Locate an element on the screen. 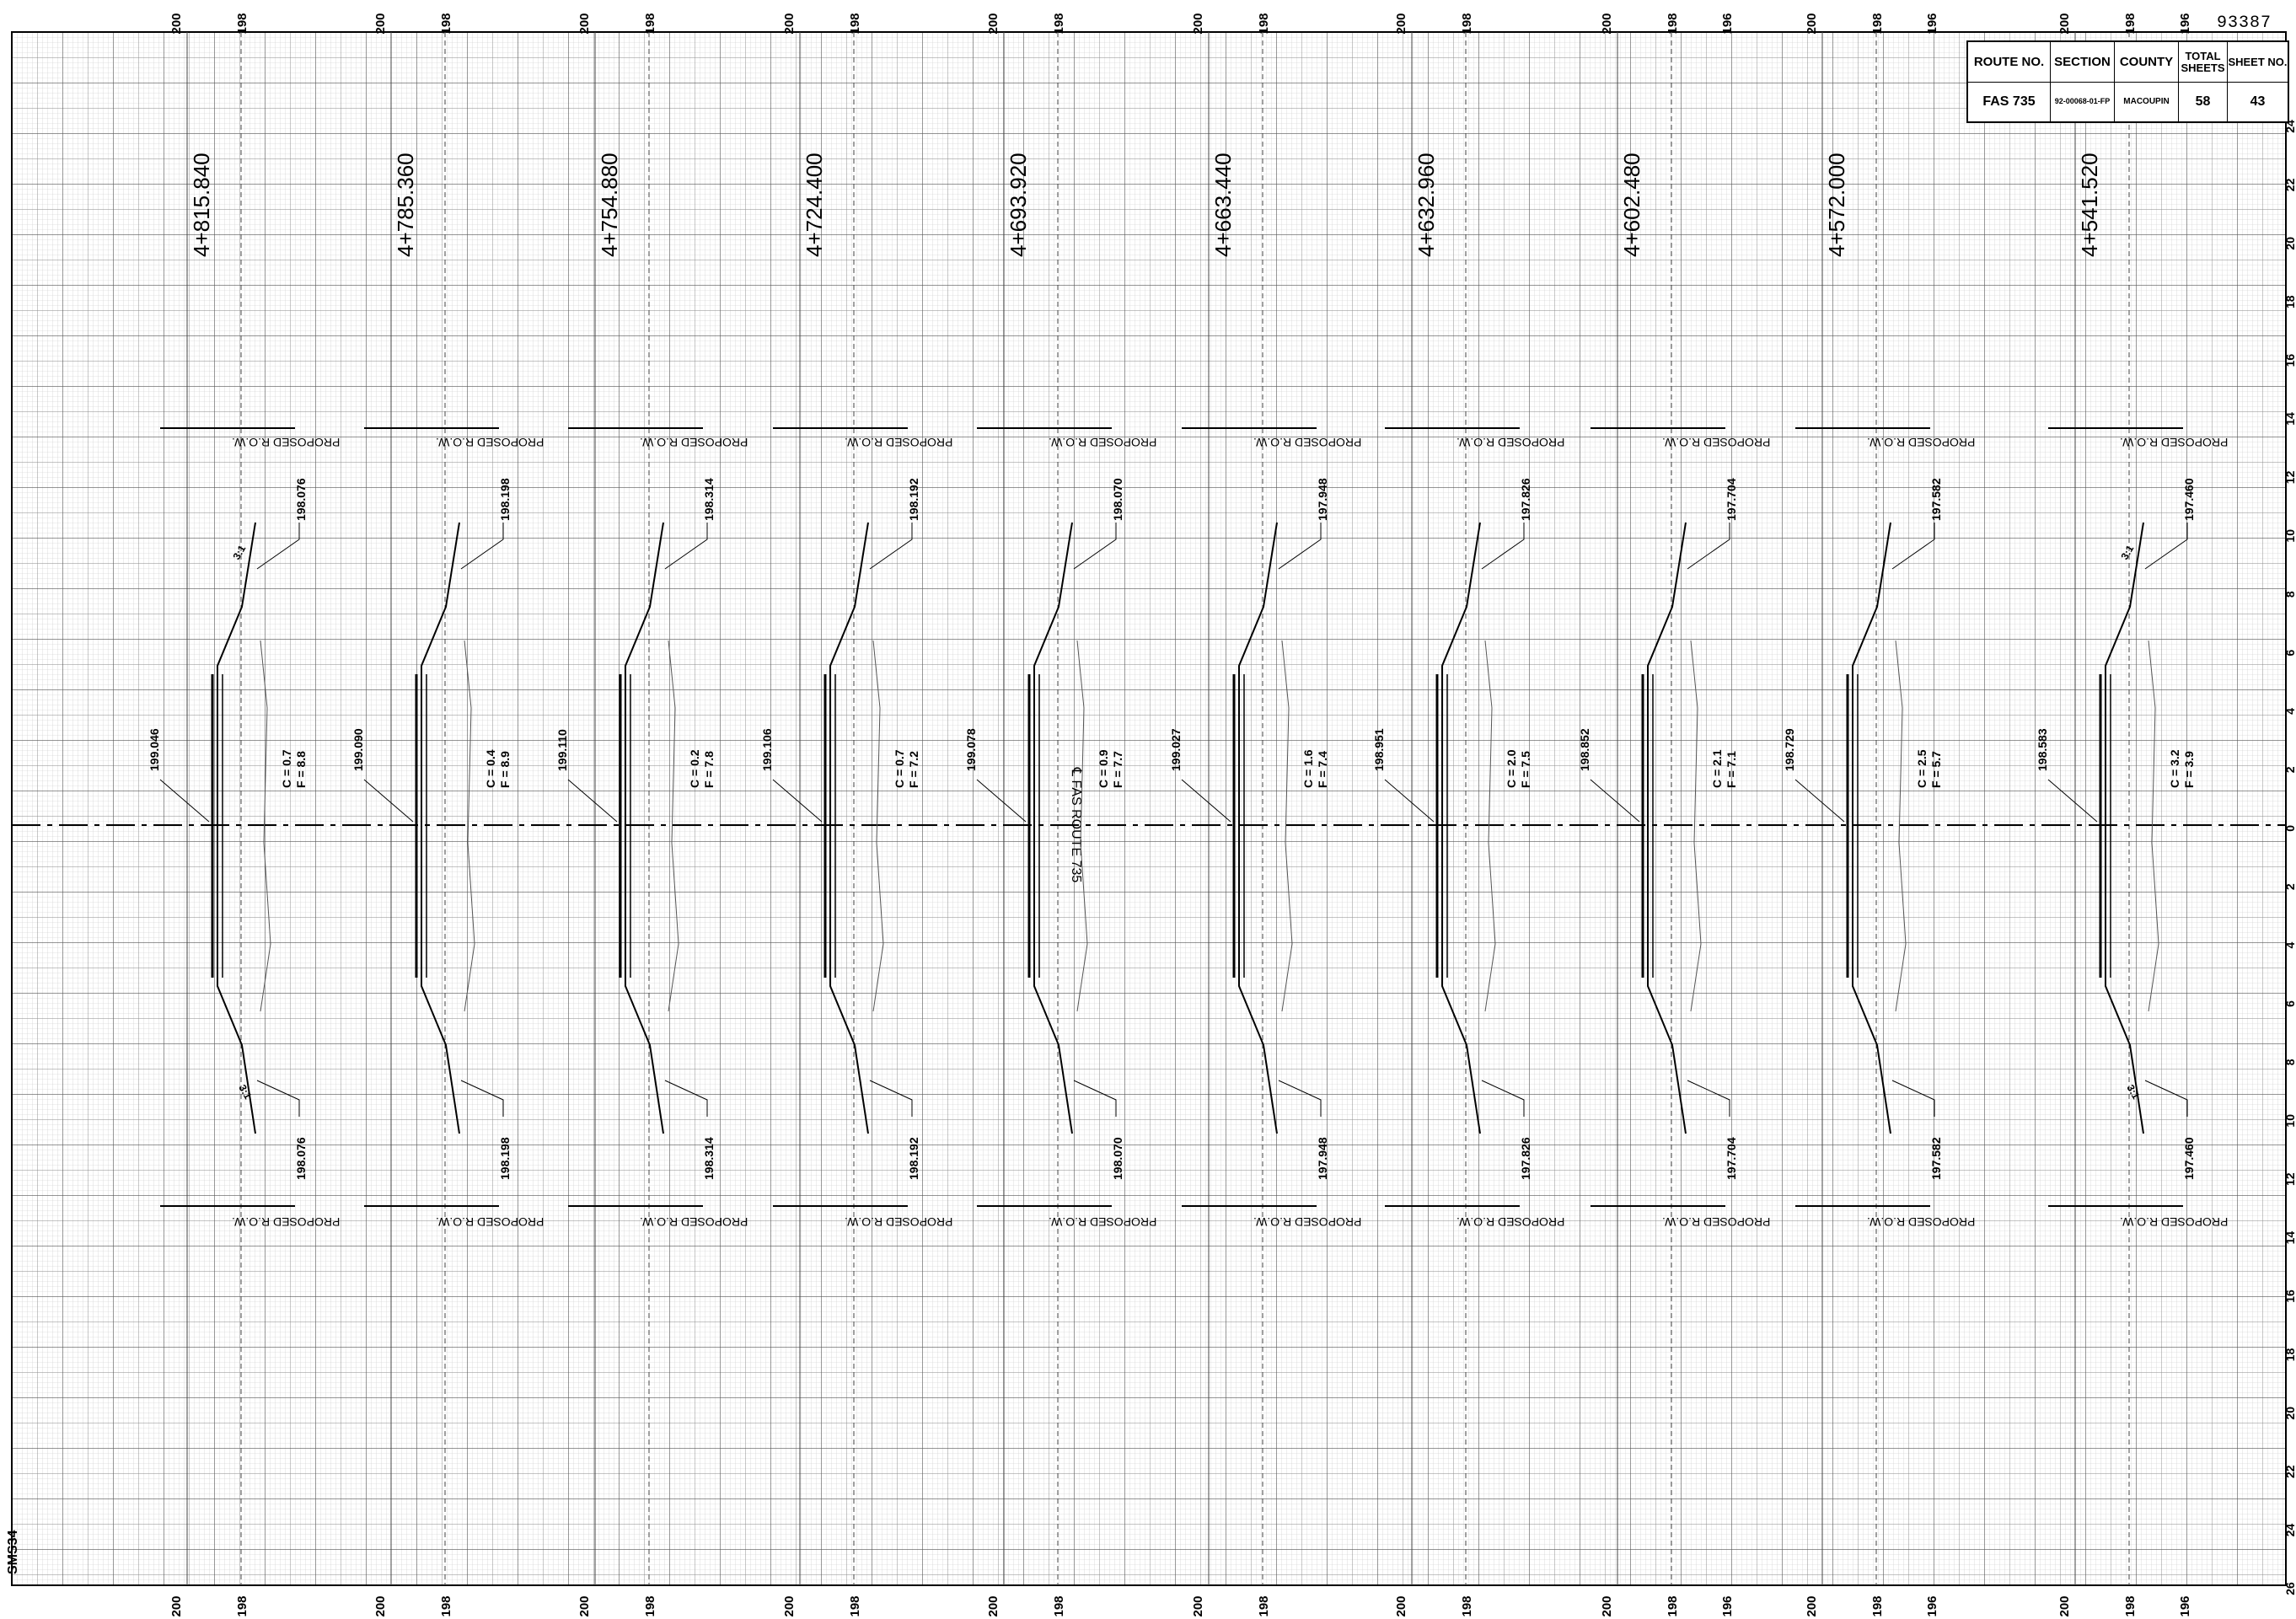 The width and height of the screenshot is (2296, 1619). centerline-elevation: 198.852 is located at coordinates (1584, 749).